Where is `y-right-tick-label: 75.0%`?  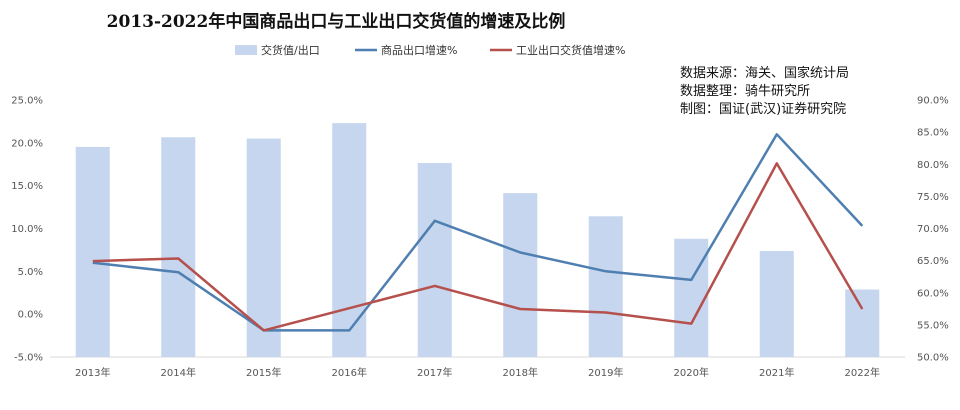
y-right-tick-label: 75.0% is located at coordinates (933, 197).